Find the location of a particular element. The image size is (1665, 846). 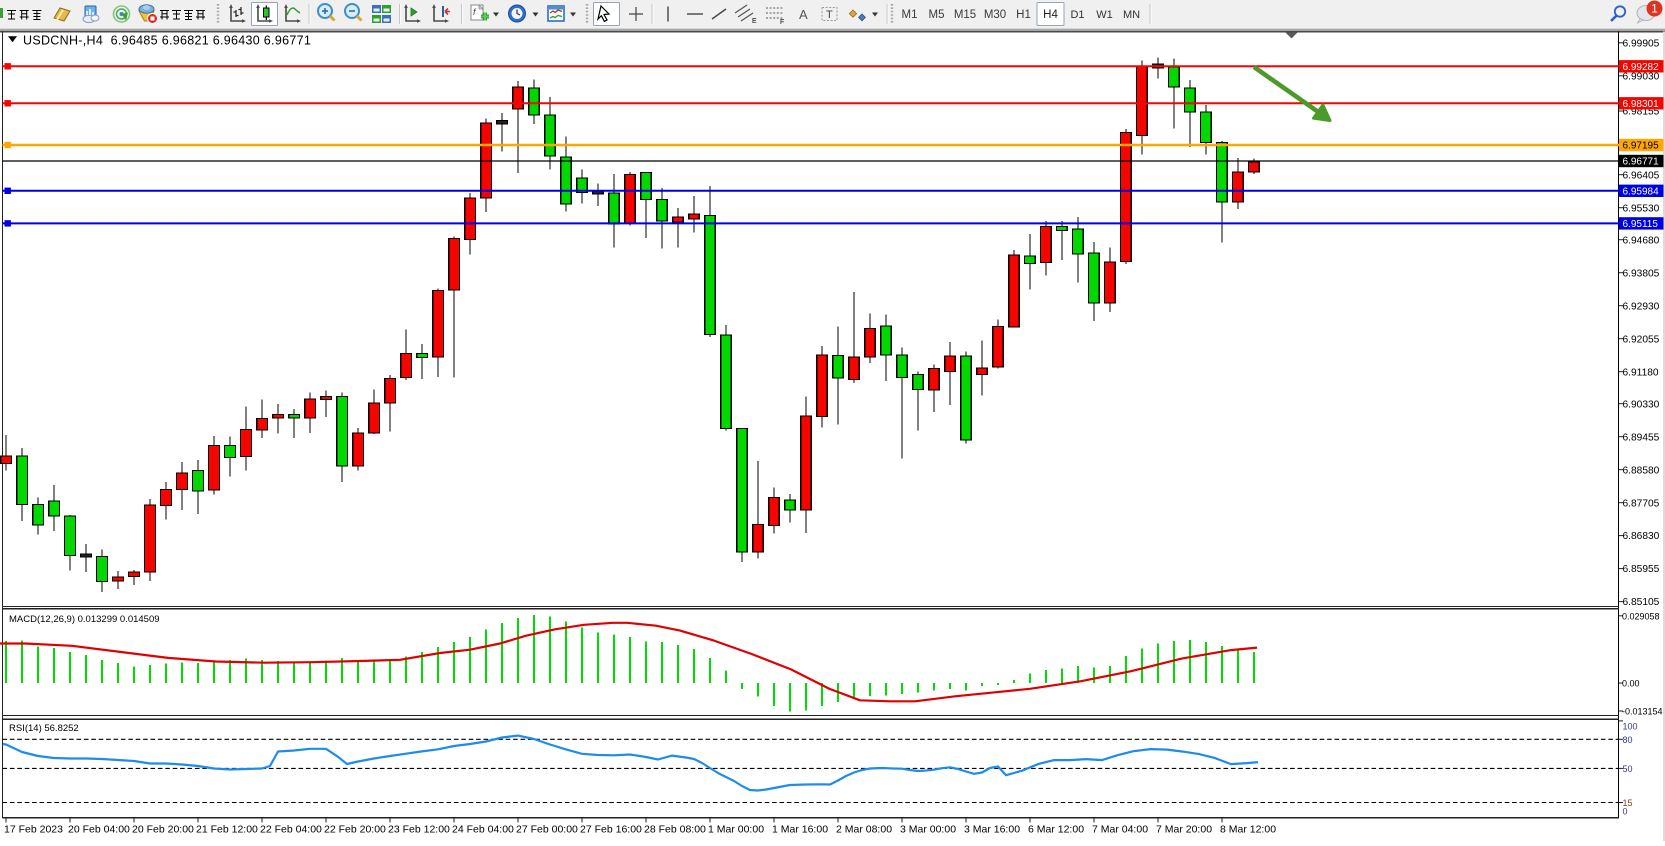

svg-text: 6.99282 is located at coordinates (1641, 67).